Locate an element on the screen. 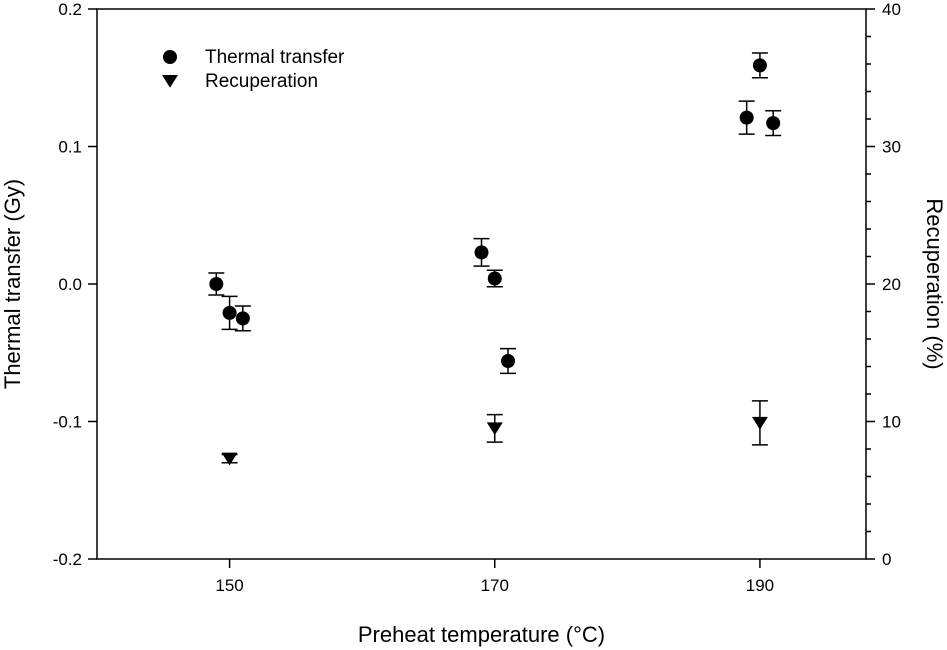 Image resolution: width=947 pixels, height=650 pixels. y-right-tick-label: 20 is located at coordinates (891, 284).